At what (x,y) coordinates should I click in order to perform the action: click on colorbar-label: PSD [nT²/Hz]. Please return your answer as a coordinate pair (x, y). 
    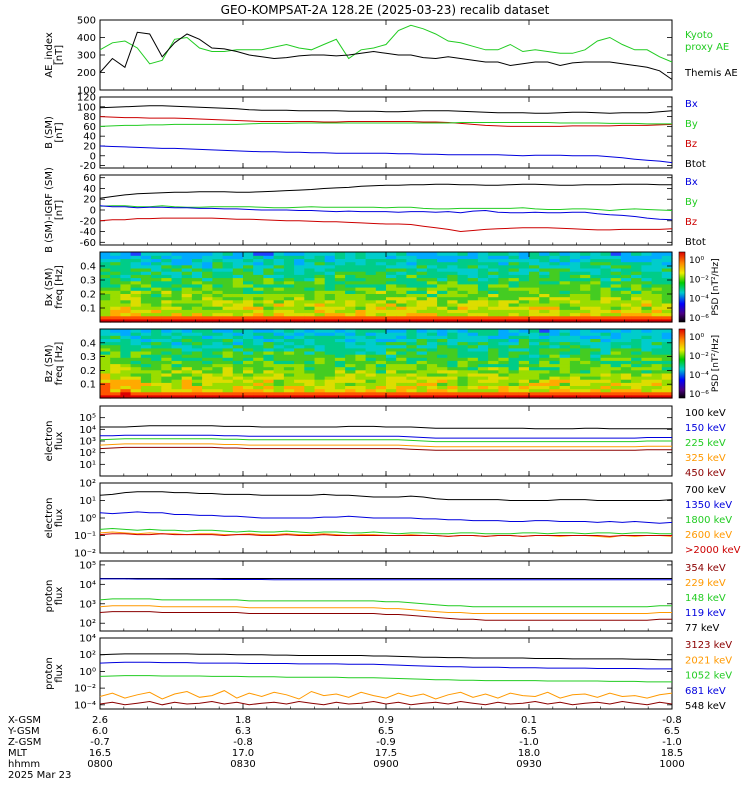
    Looking at the image, I should click on (716, 286).